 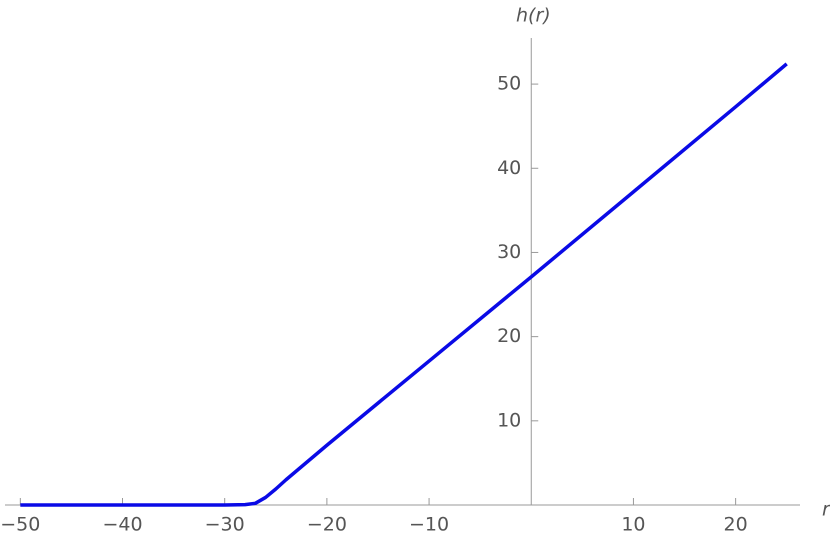 What do you see at coordinates (327, 525) in the screenshot?
I see `x-tick-label: −20` at bounding box center [327, 525].